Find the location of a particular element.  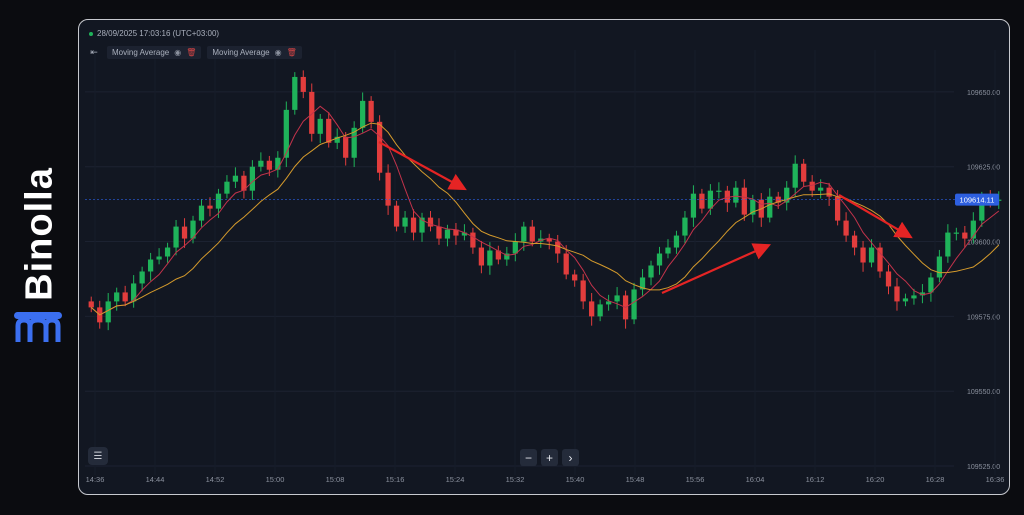

x-tick-label: 15:08 is located at coordinates (335, 479).